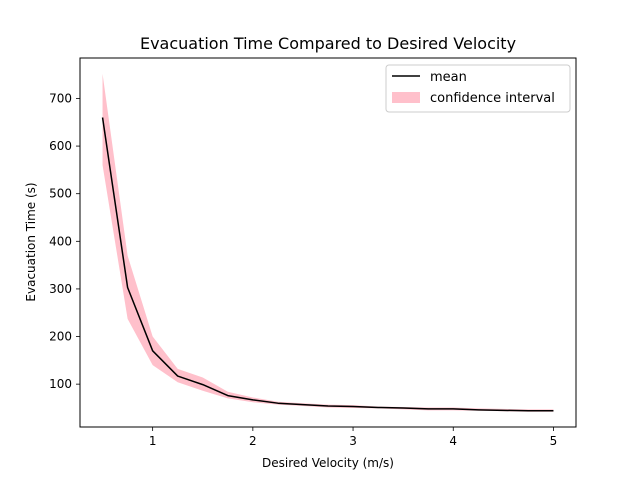  Describe the element at coordinates (60, 384) in the screenshot. I see `y-tick-label: 100` at that location.